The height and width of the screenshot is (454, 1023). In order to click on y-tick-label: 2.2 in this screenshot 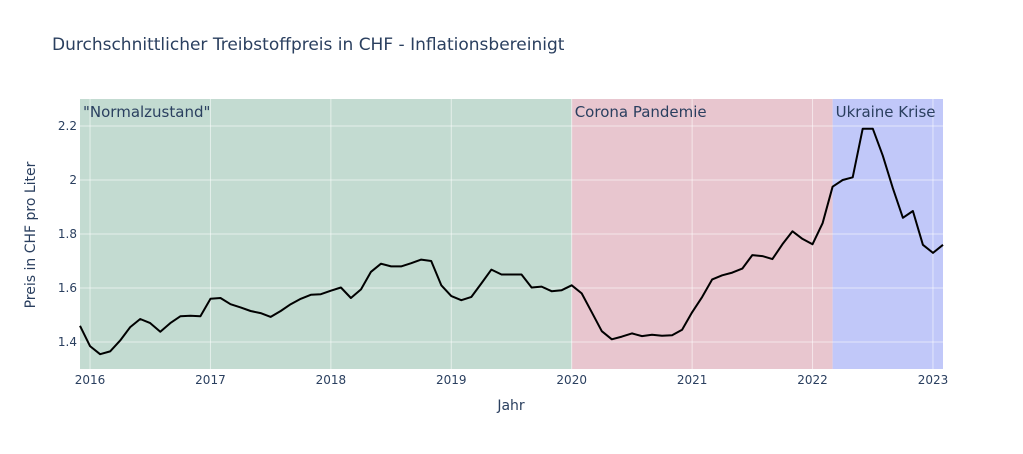, I will do `click(67, 126)`.